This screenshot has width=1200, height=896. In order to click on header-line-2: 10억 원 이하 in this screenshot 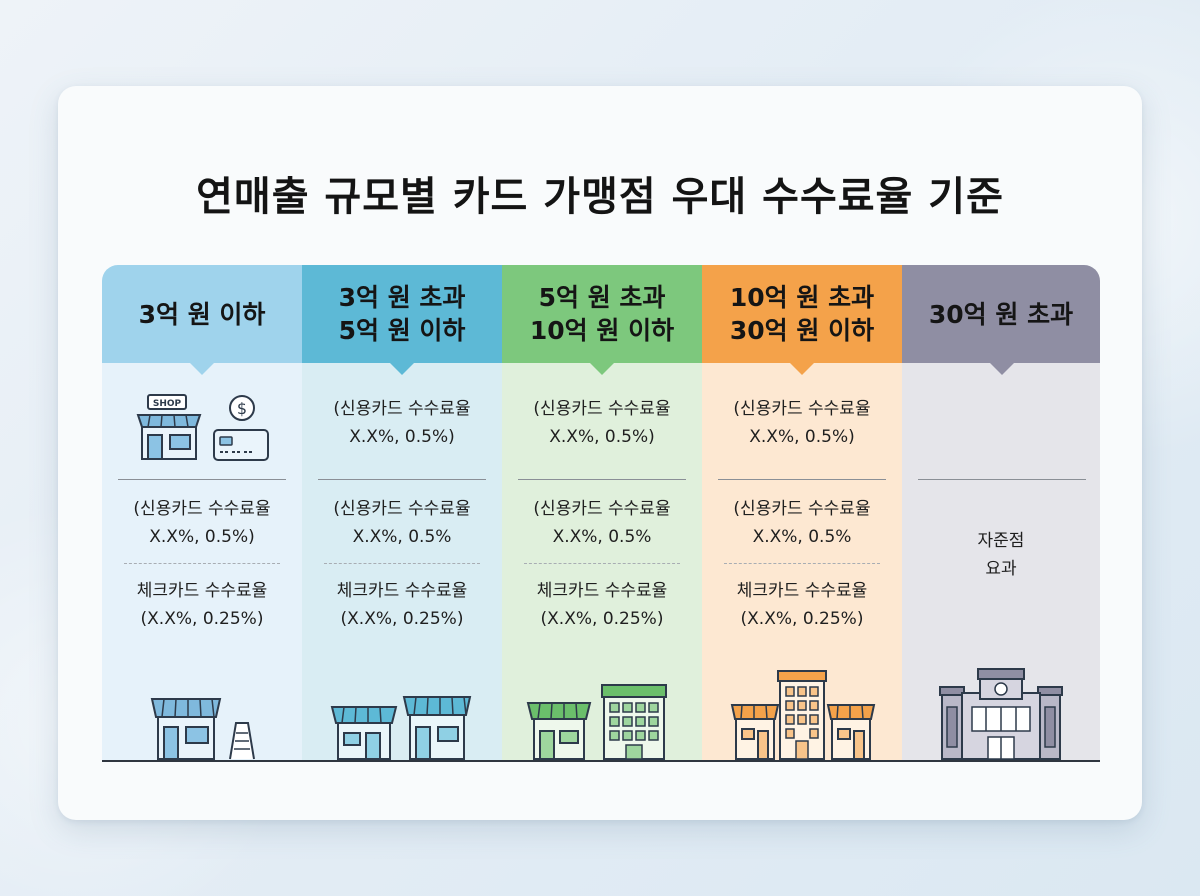, I will do `click(602, 330)`.